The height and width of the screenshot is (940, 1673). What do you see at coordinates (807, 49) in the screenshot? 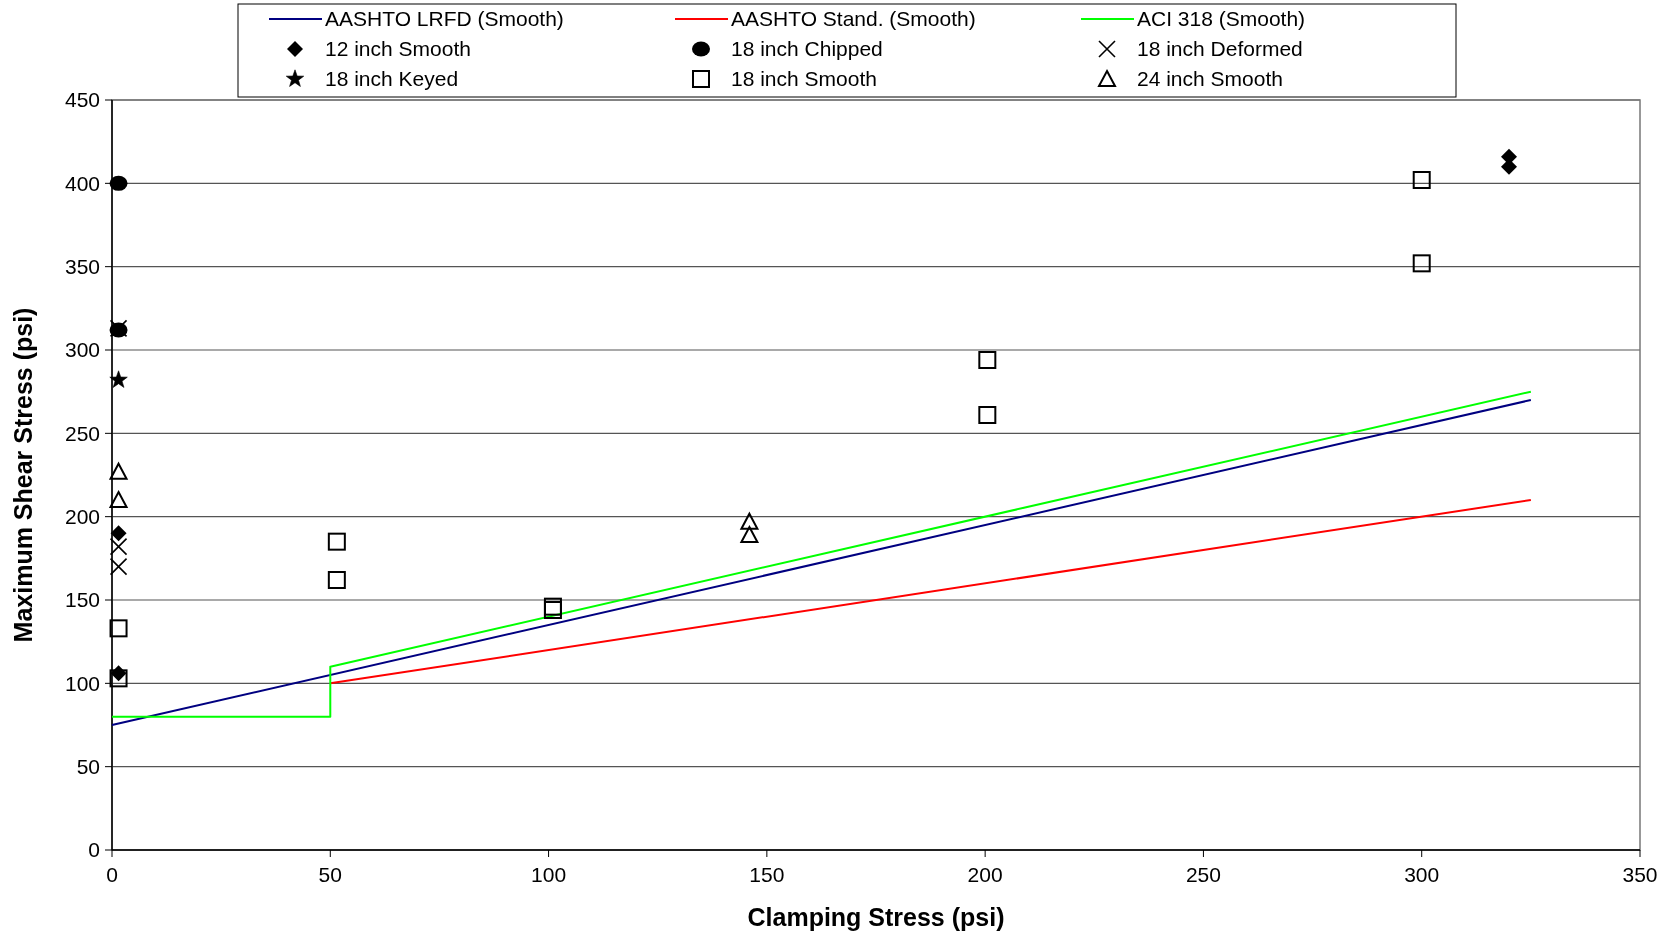
I see `legend-label: 18 inch Chipped` at bounding box center [807, 49].